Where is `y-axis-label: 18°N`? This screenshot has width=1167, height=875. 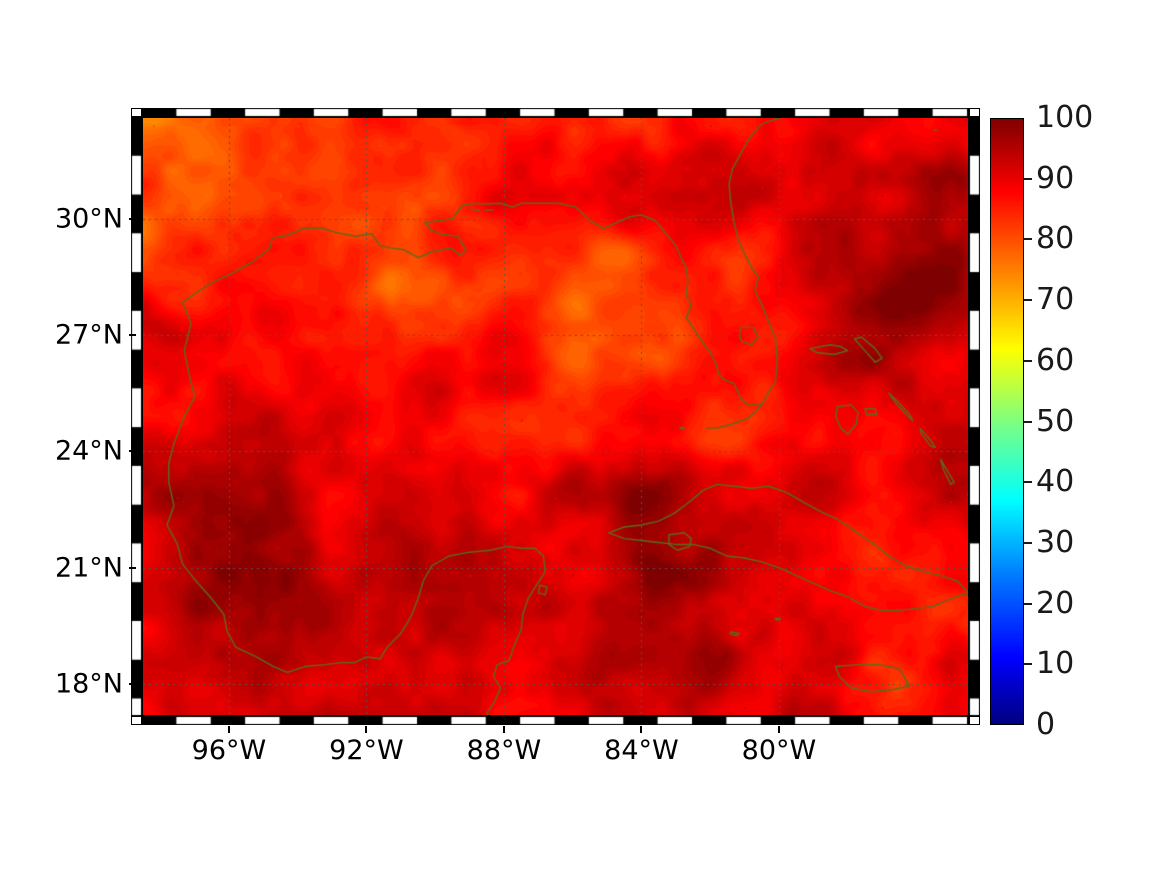
y-axis-label: 18°N is located at coordinates (88, 684).